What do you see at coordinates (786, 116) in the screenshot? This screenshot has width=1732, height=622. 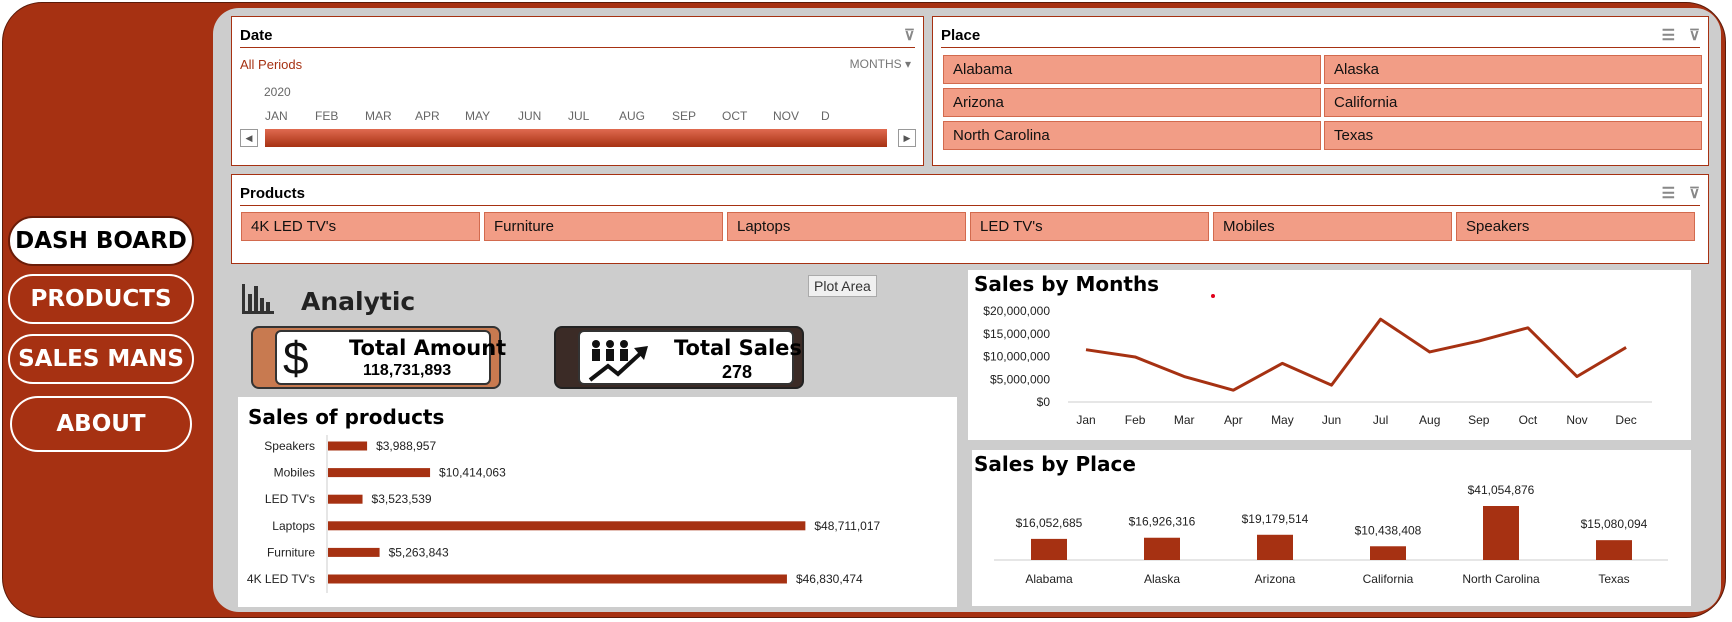 I see `month-label-nov: NOV` at bounding box center [786, 116].